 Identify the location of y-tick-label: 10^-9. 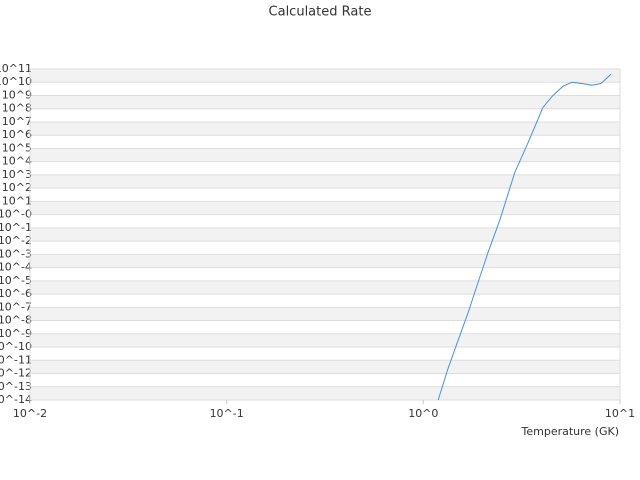
(16, 333).